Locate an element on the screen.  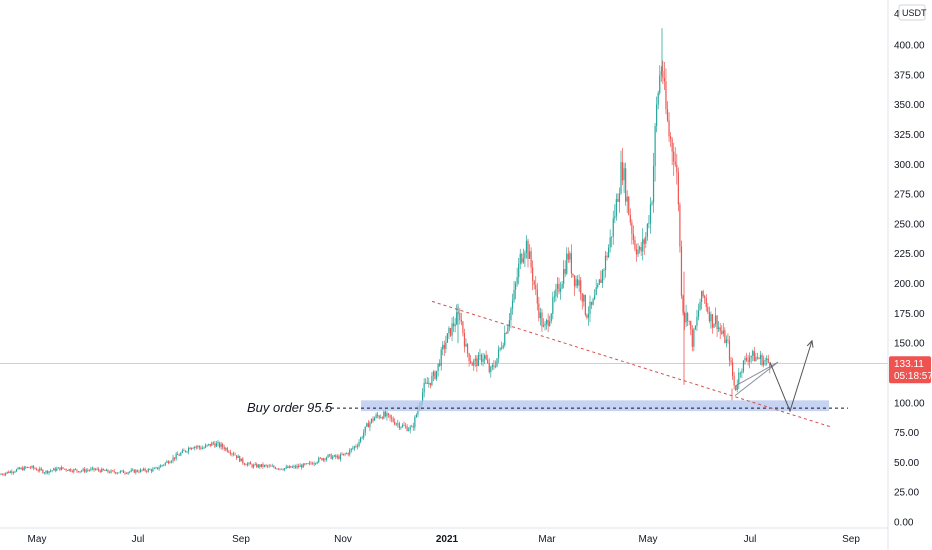
bar-countdown: 05:18:57 is located at coordinates (913, 376).